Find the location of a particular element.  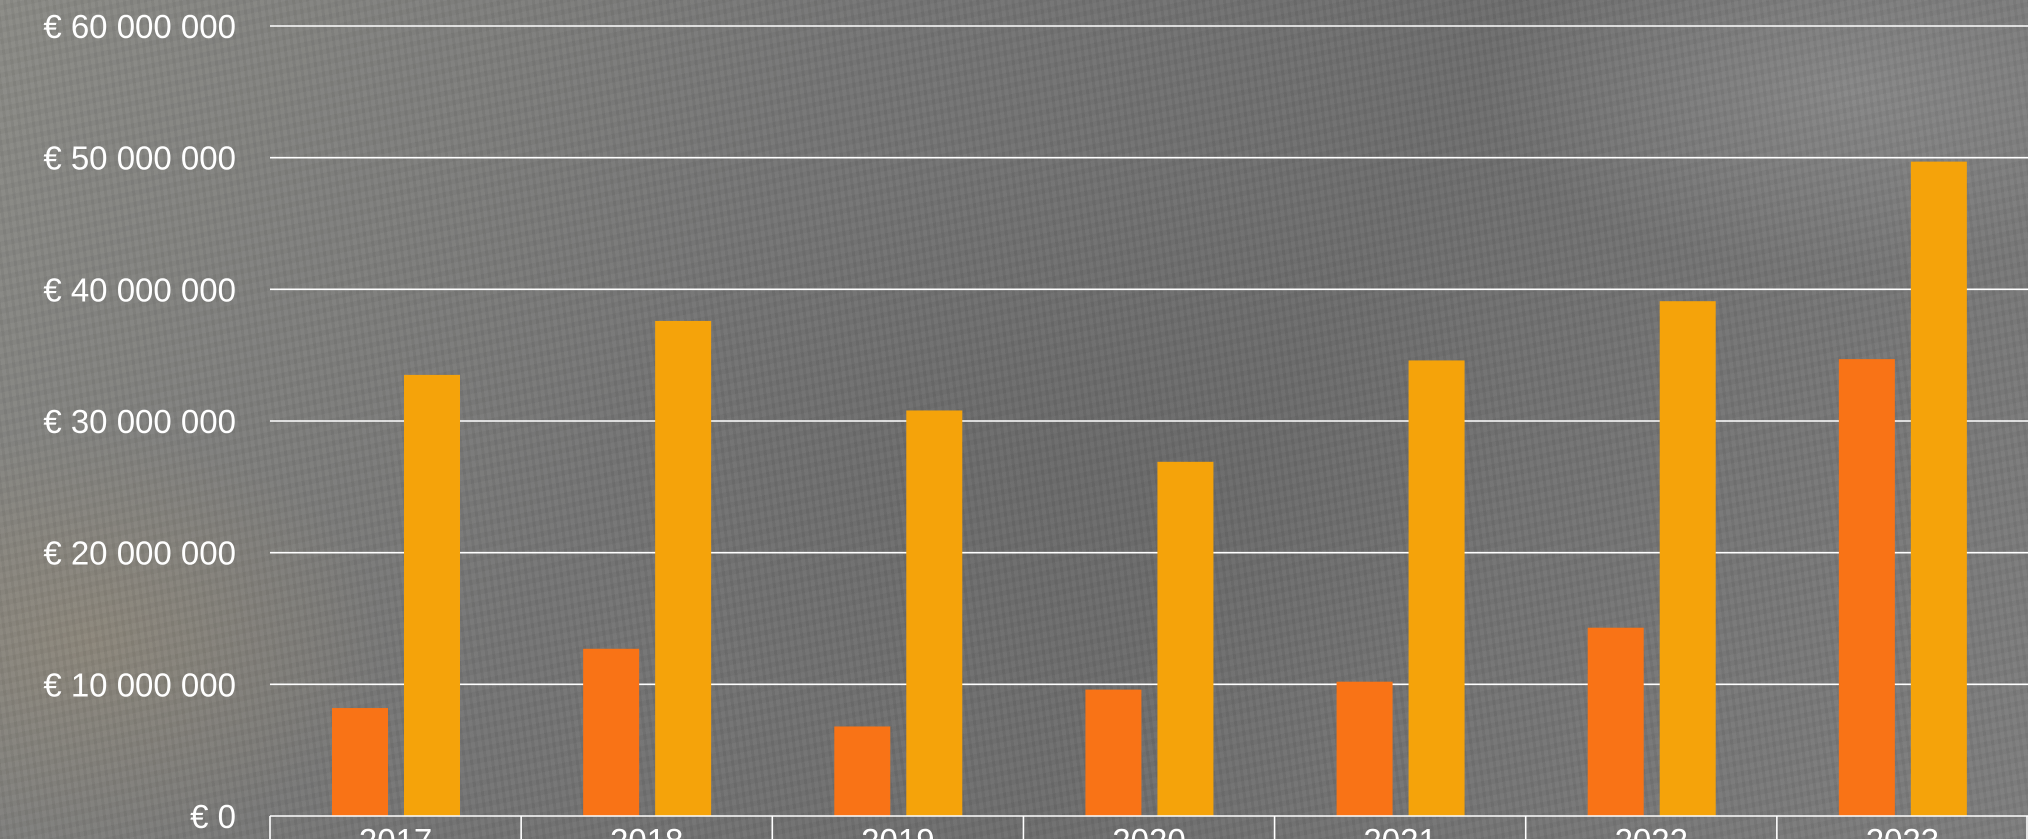

y-tick-label: € 0 is located at coordinates (213, 816).